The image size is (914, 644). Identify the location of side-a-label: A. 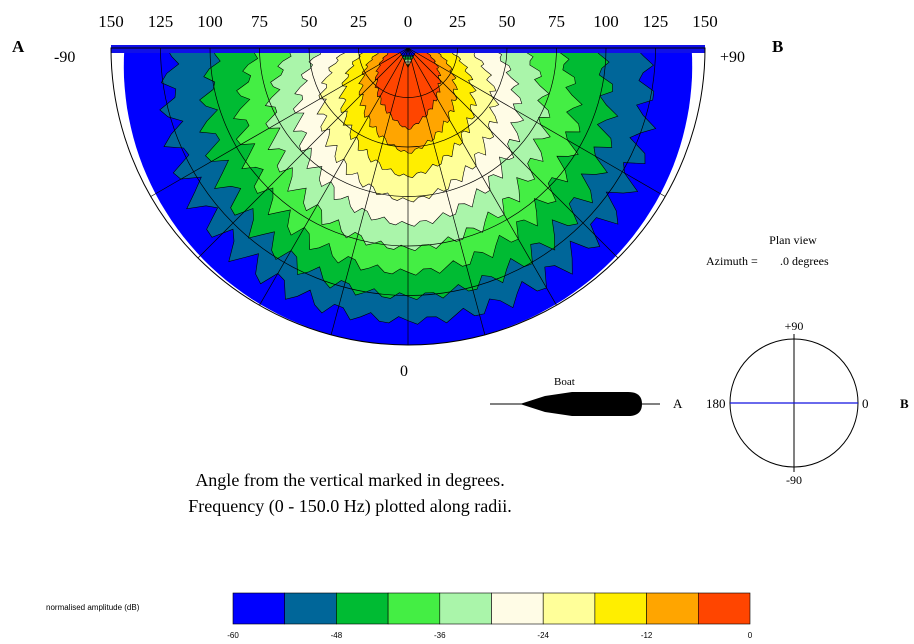
(18, 46).